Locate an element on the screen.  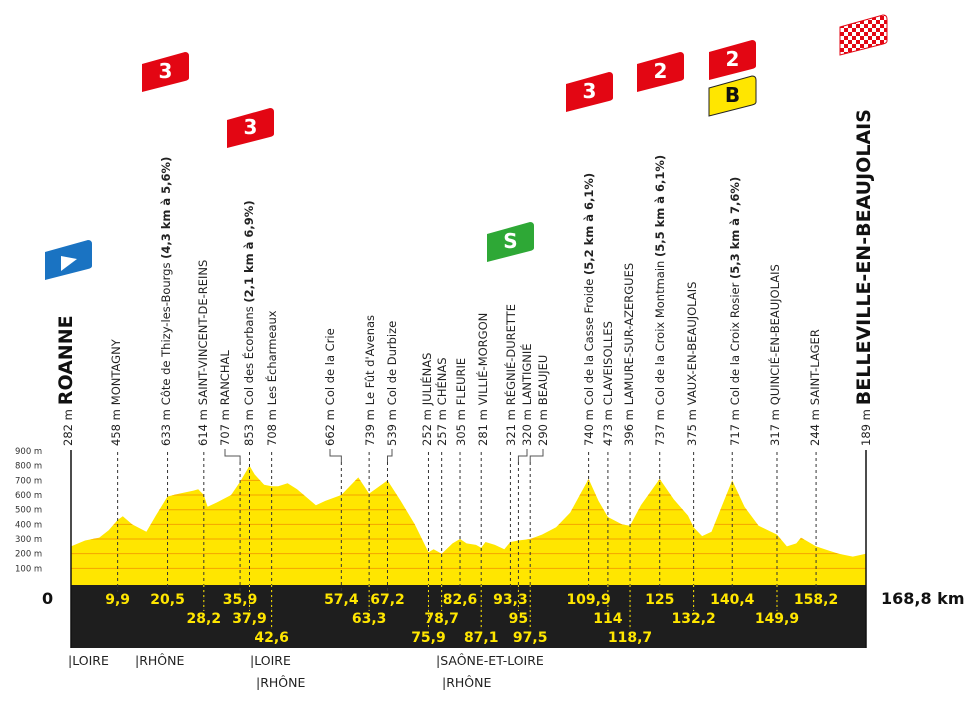
waypoint-label: 662 m Col de la Crie is located at coordinates (330, 387).